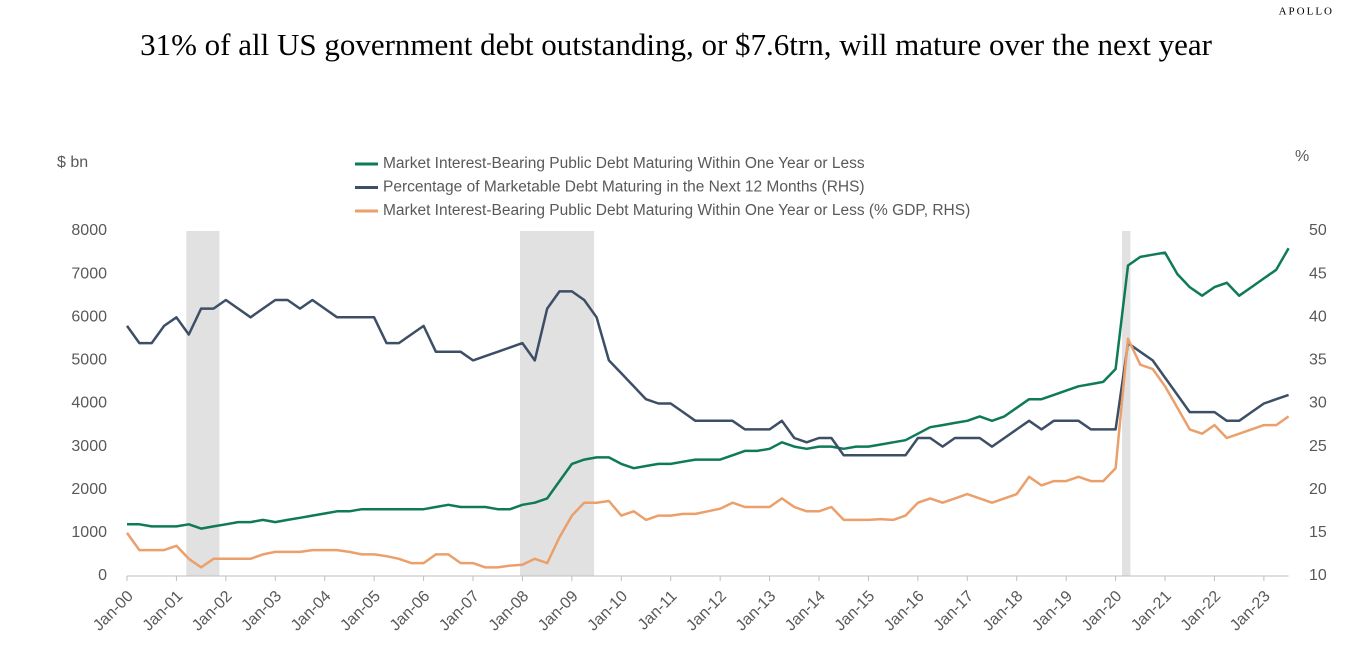 This screenshot has width=1362, height=654. Describe the element at coordinates (1318, 273) in the screenshot. I see `y2-tick-label: 45` at that location.